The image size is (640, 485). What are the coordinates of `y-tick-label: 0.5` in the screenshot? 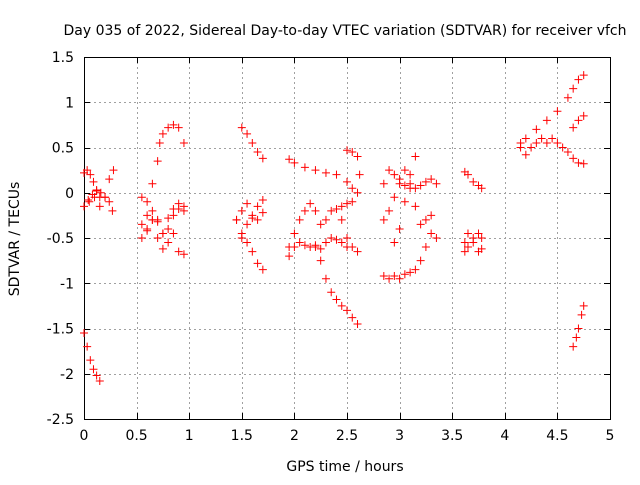 It's located at (63, 149).